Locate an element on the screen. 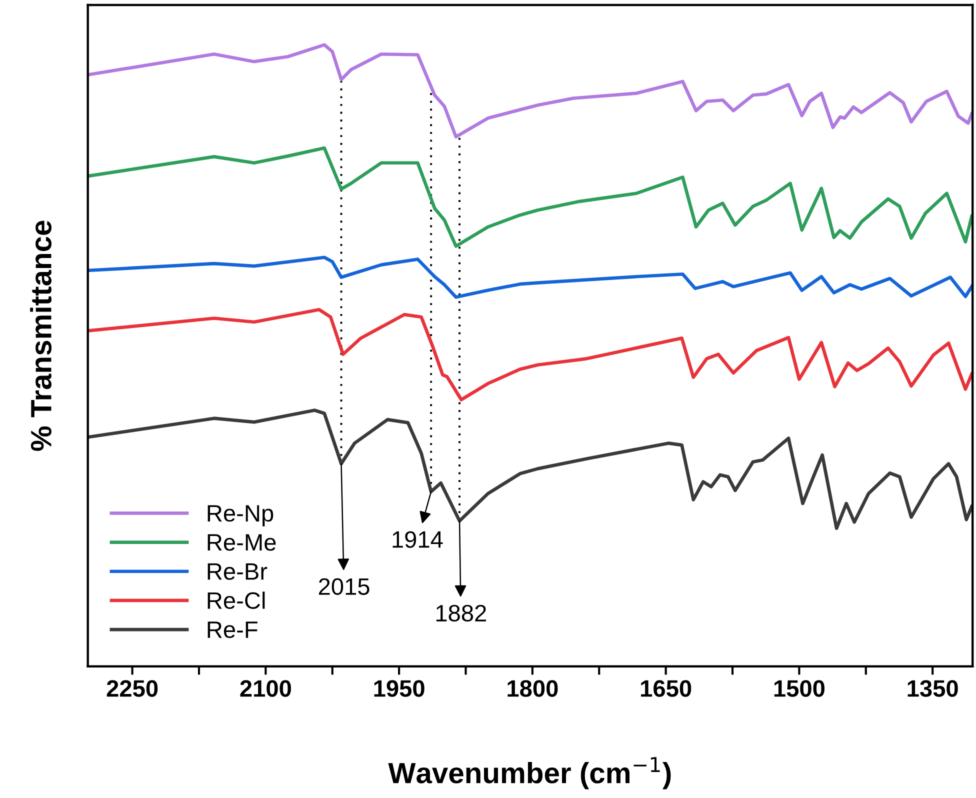 This screenshot has width=976, height=798. x-tick-label: 2100 is located at coordinates (265, 688).